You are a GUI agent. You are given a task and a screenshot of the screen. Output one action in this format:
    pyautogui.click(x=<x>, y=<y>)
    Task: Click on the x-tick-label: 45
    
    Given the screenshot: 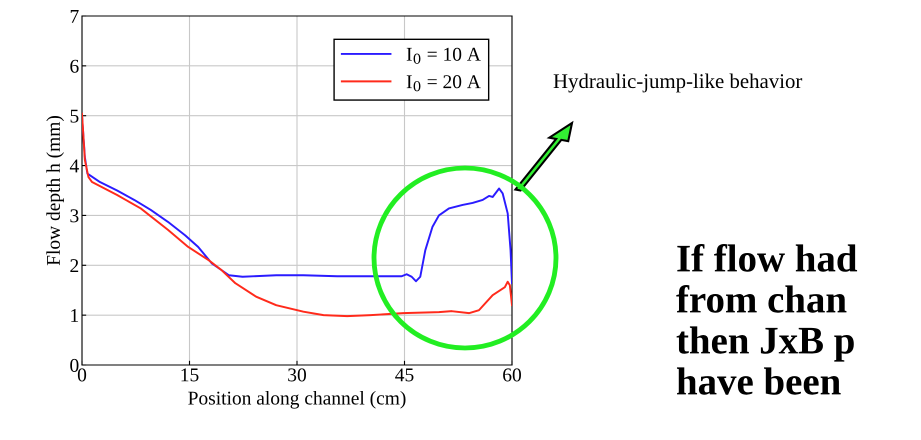 What is the action you would take?
    pyautogui.click(x=404, y=375)
    